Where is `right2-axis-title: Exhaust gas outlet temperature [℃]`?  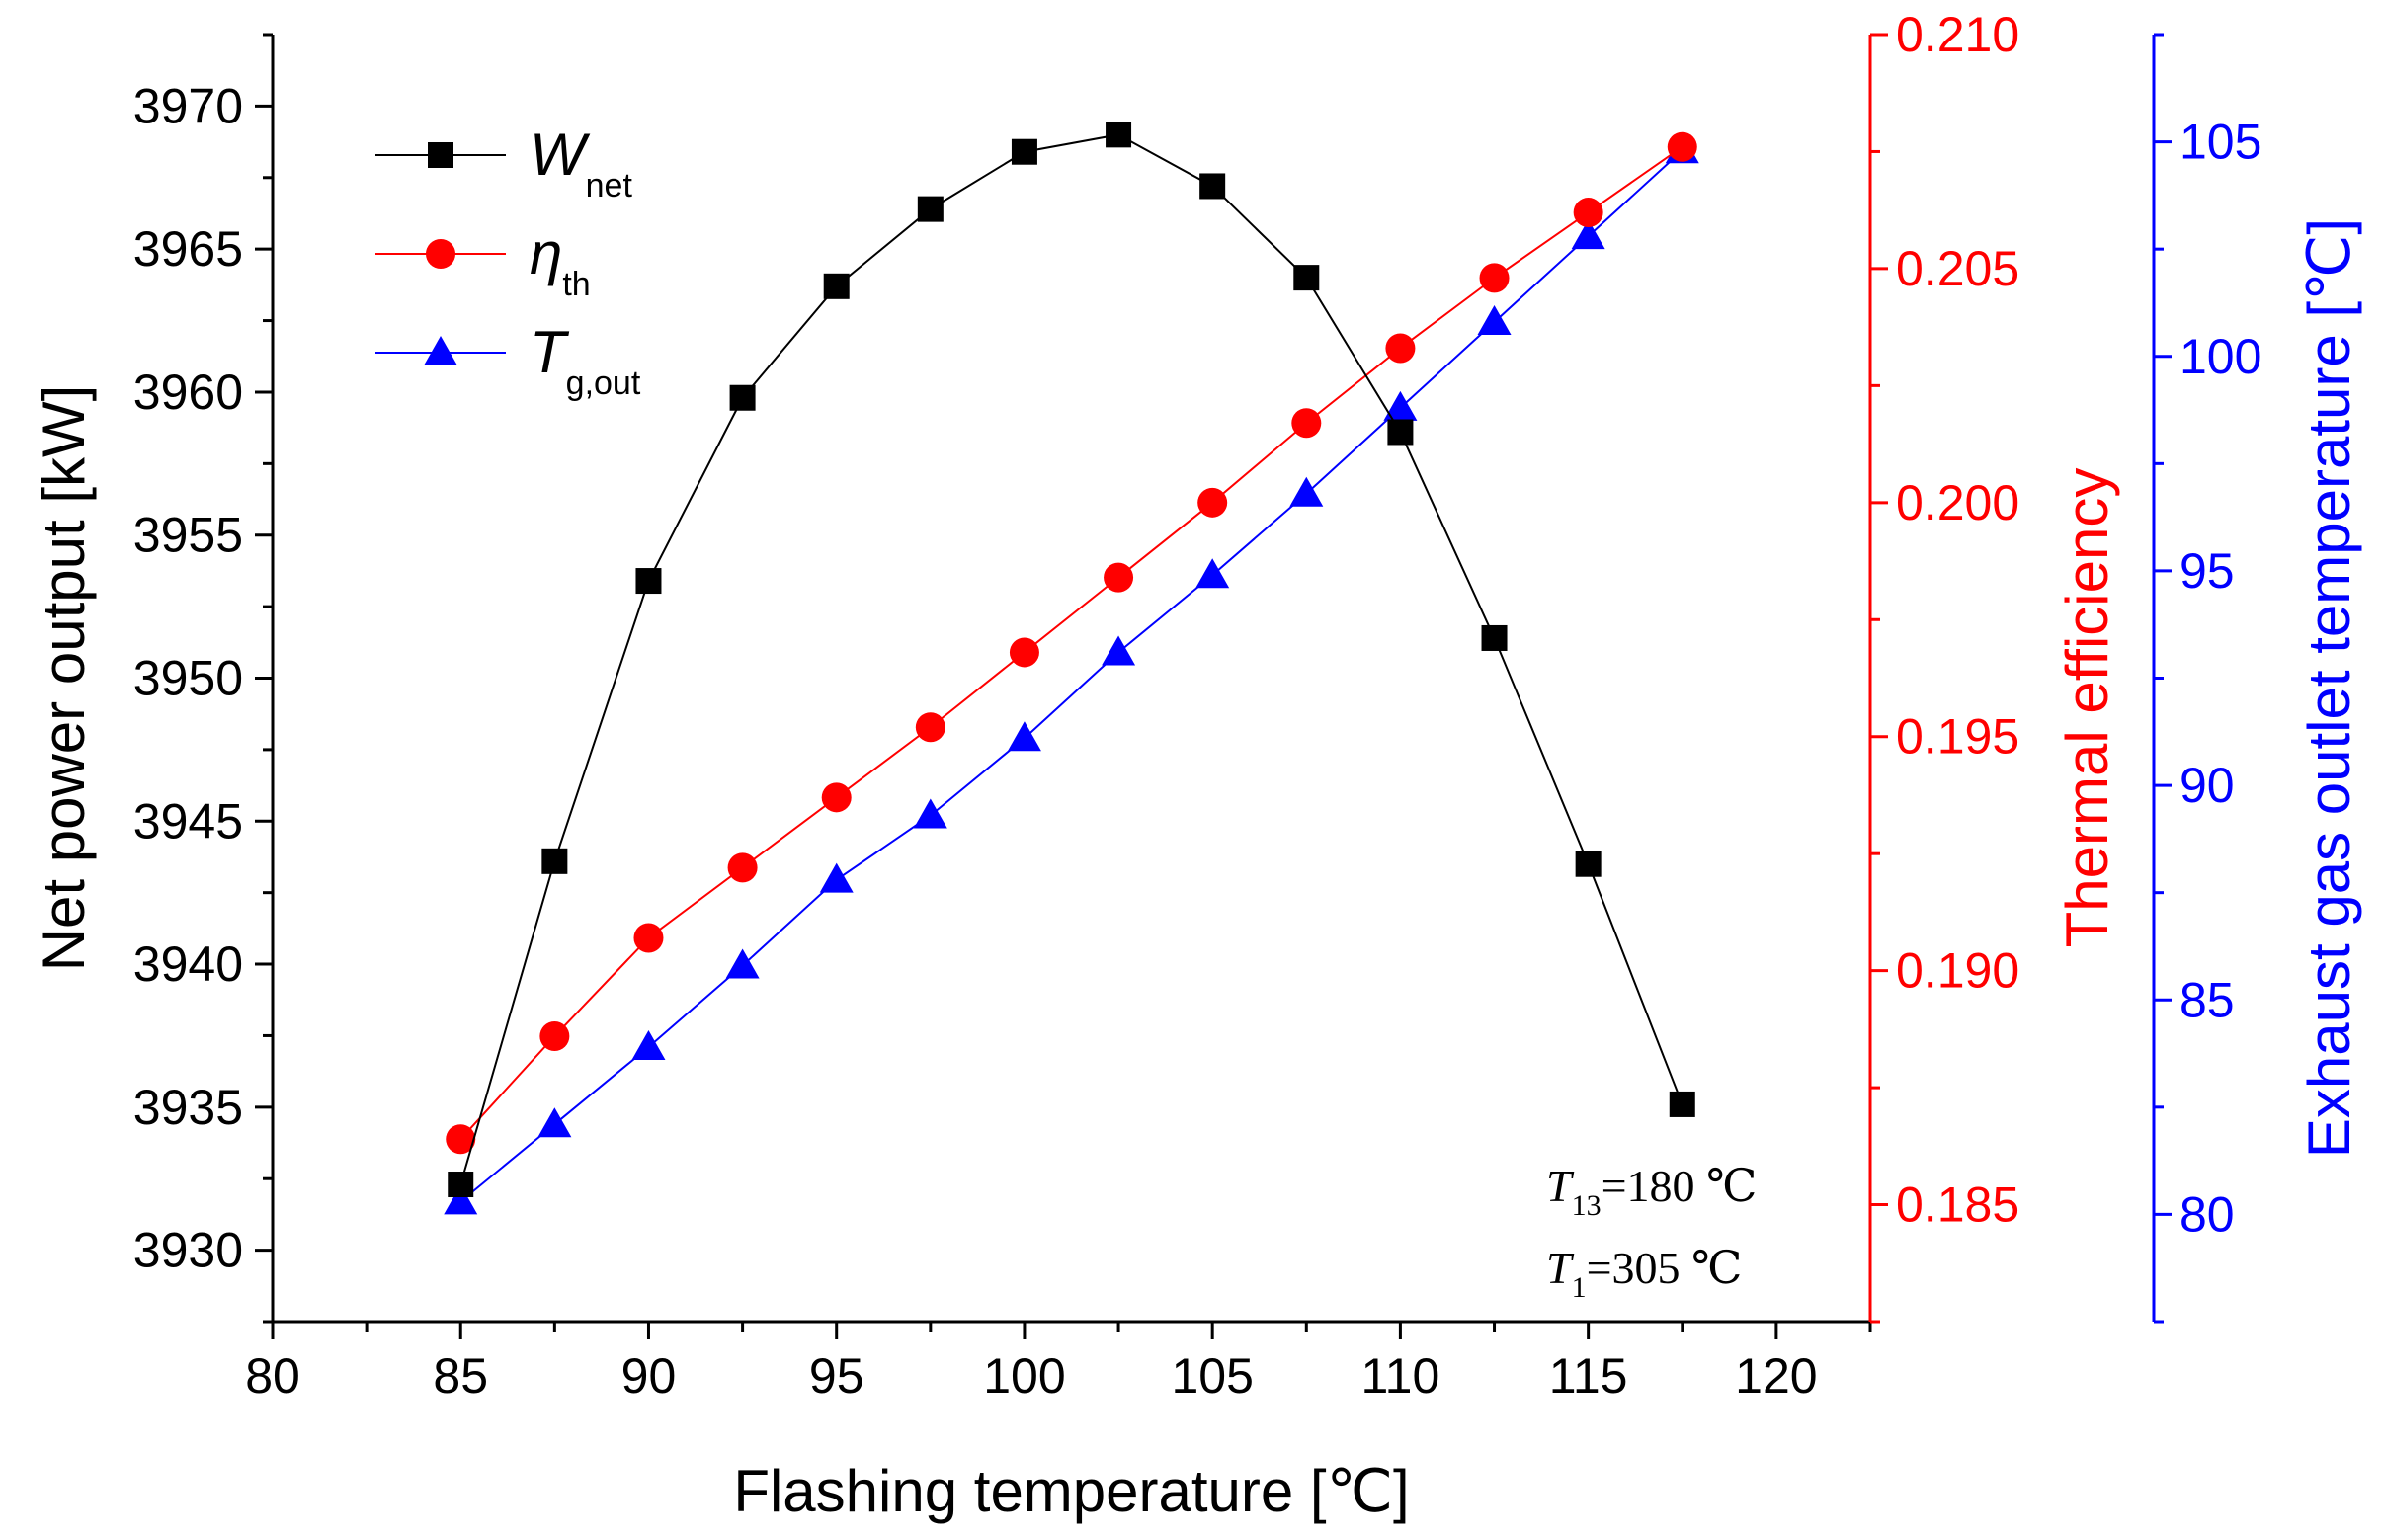 right2-axis-title: Exhaust gas outlet temperature [℃] is located at coordinates (2329, 688).